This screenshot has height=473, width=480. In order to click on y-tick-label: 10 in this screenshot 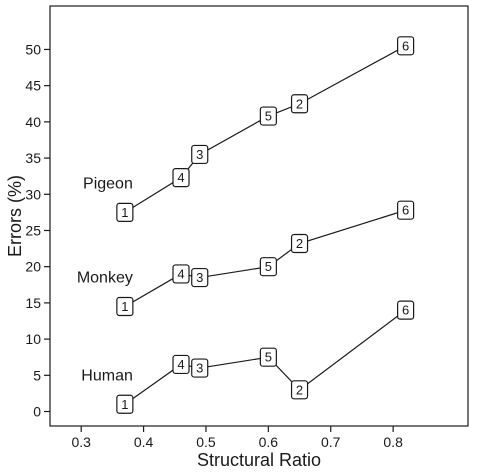, I will do `click(33, 339)`.